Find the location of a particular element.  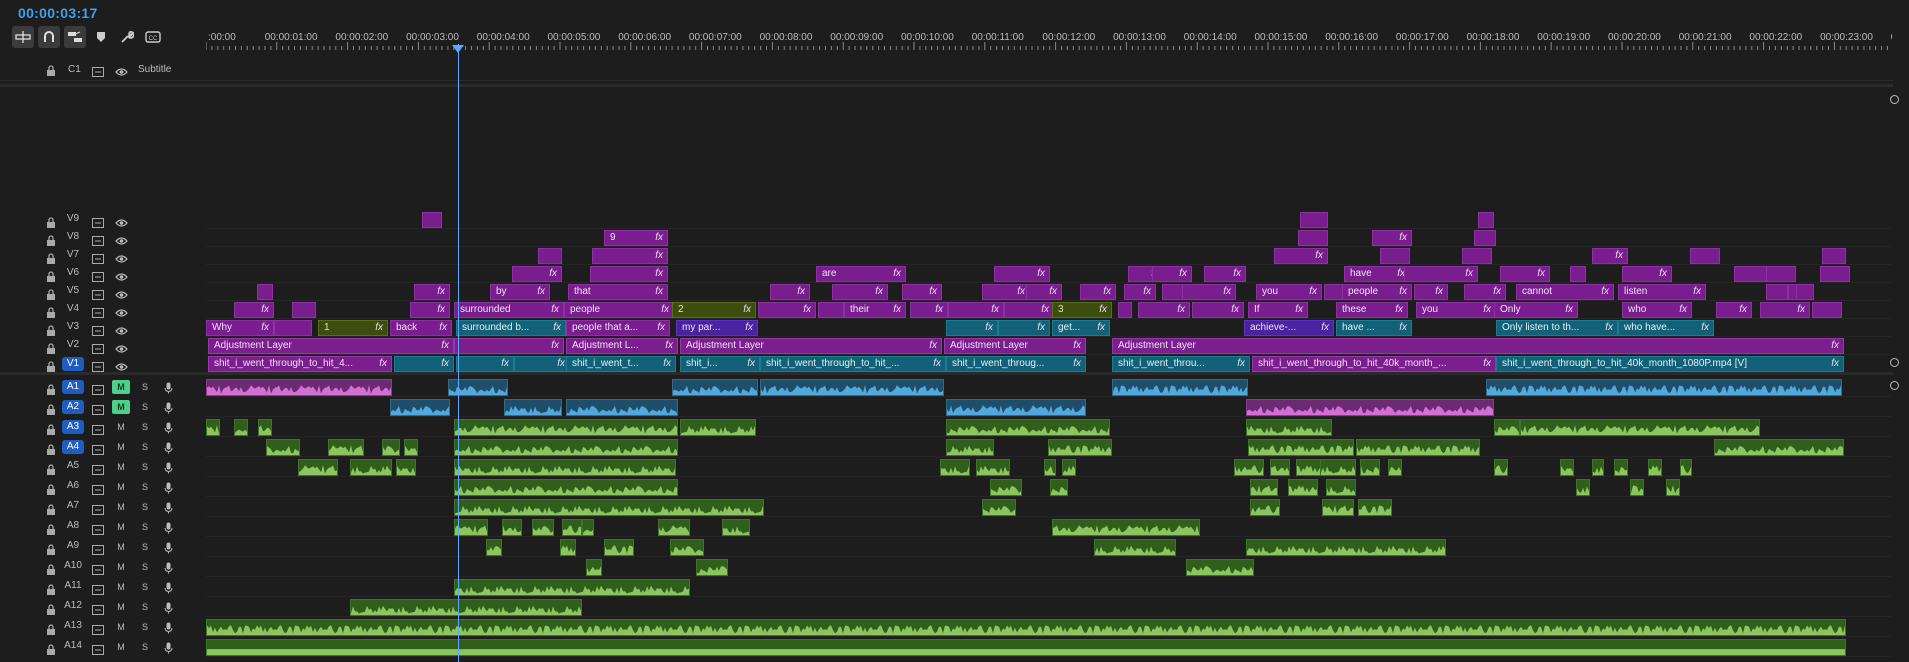

track-label: V7 is located at coordinates (73, 254).